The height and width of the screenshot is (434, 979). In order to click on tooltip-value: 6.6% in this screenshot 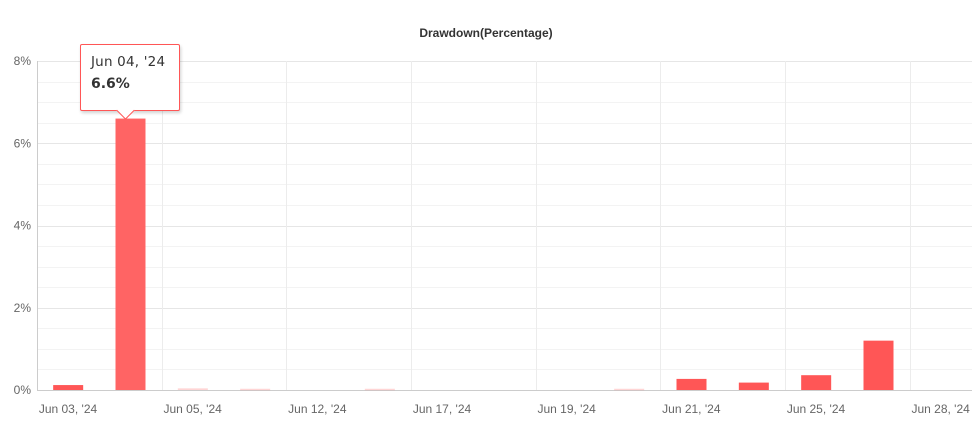, I will do `click(110, 84)`.